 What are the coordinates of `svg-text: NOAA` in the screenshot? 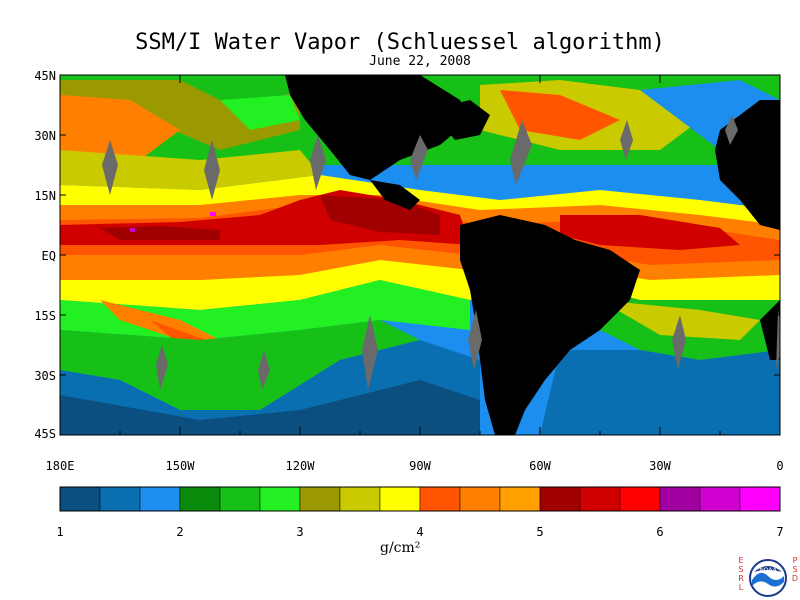 It's located at (768, 570).